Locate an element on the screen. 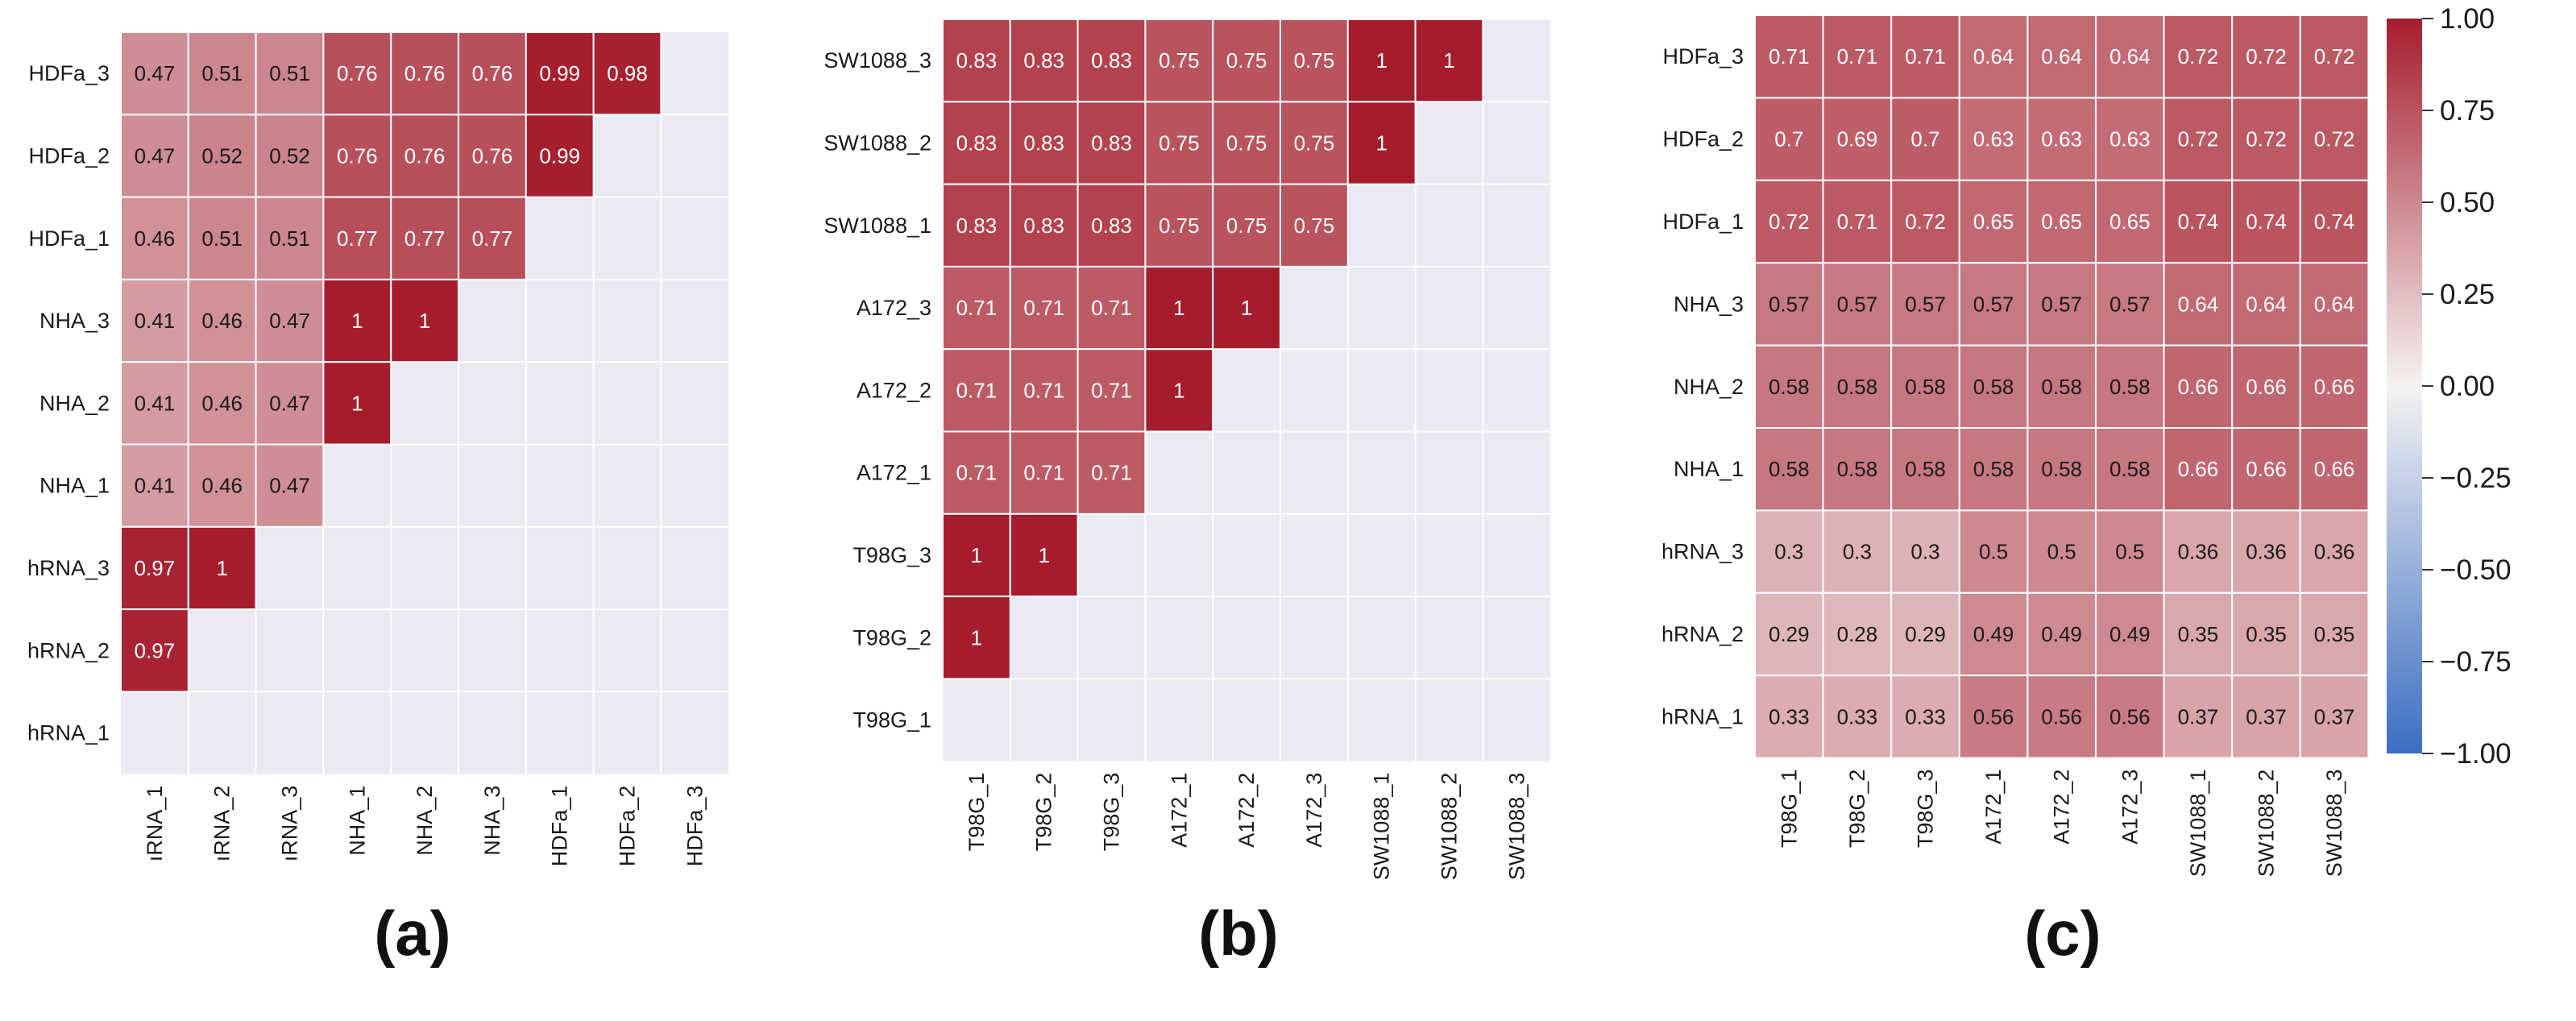 The width and height of the screenshot is (2576, 1021). x-tick-label: SW1088_2 is located at coordinates (1449, 827).